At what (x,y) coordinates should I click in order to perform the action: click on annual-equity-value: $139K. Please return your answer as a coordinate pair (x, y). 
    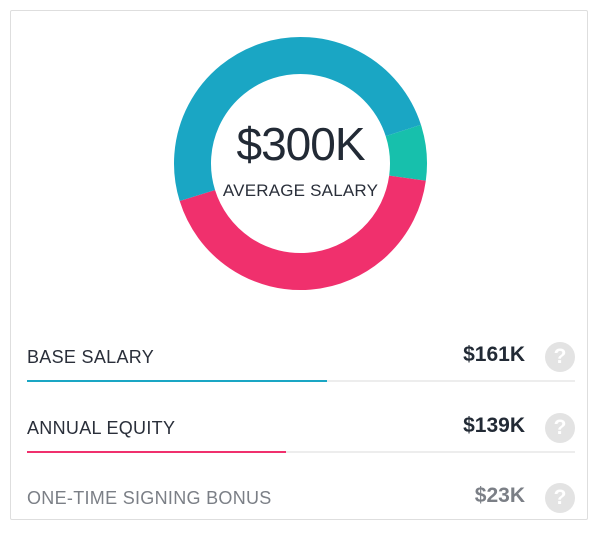
    Looking at the image, I should click on (494, 425).